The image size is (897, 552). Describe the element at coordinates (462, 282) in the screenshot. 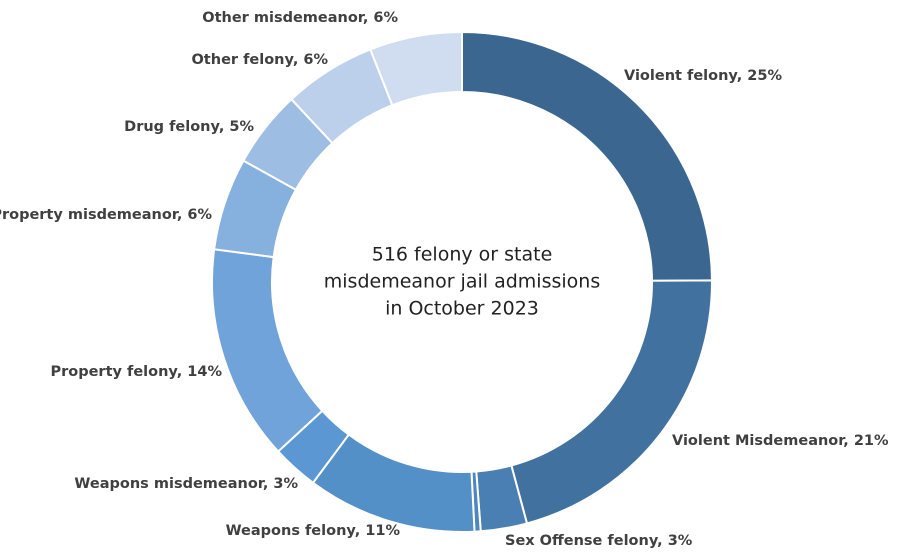

I see `center-text: misdemeanor jail admissions` at that location.